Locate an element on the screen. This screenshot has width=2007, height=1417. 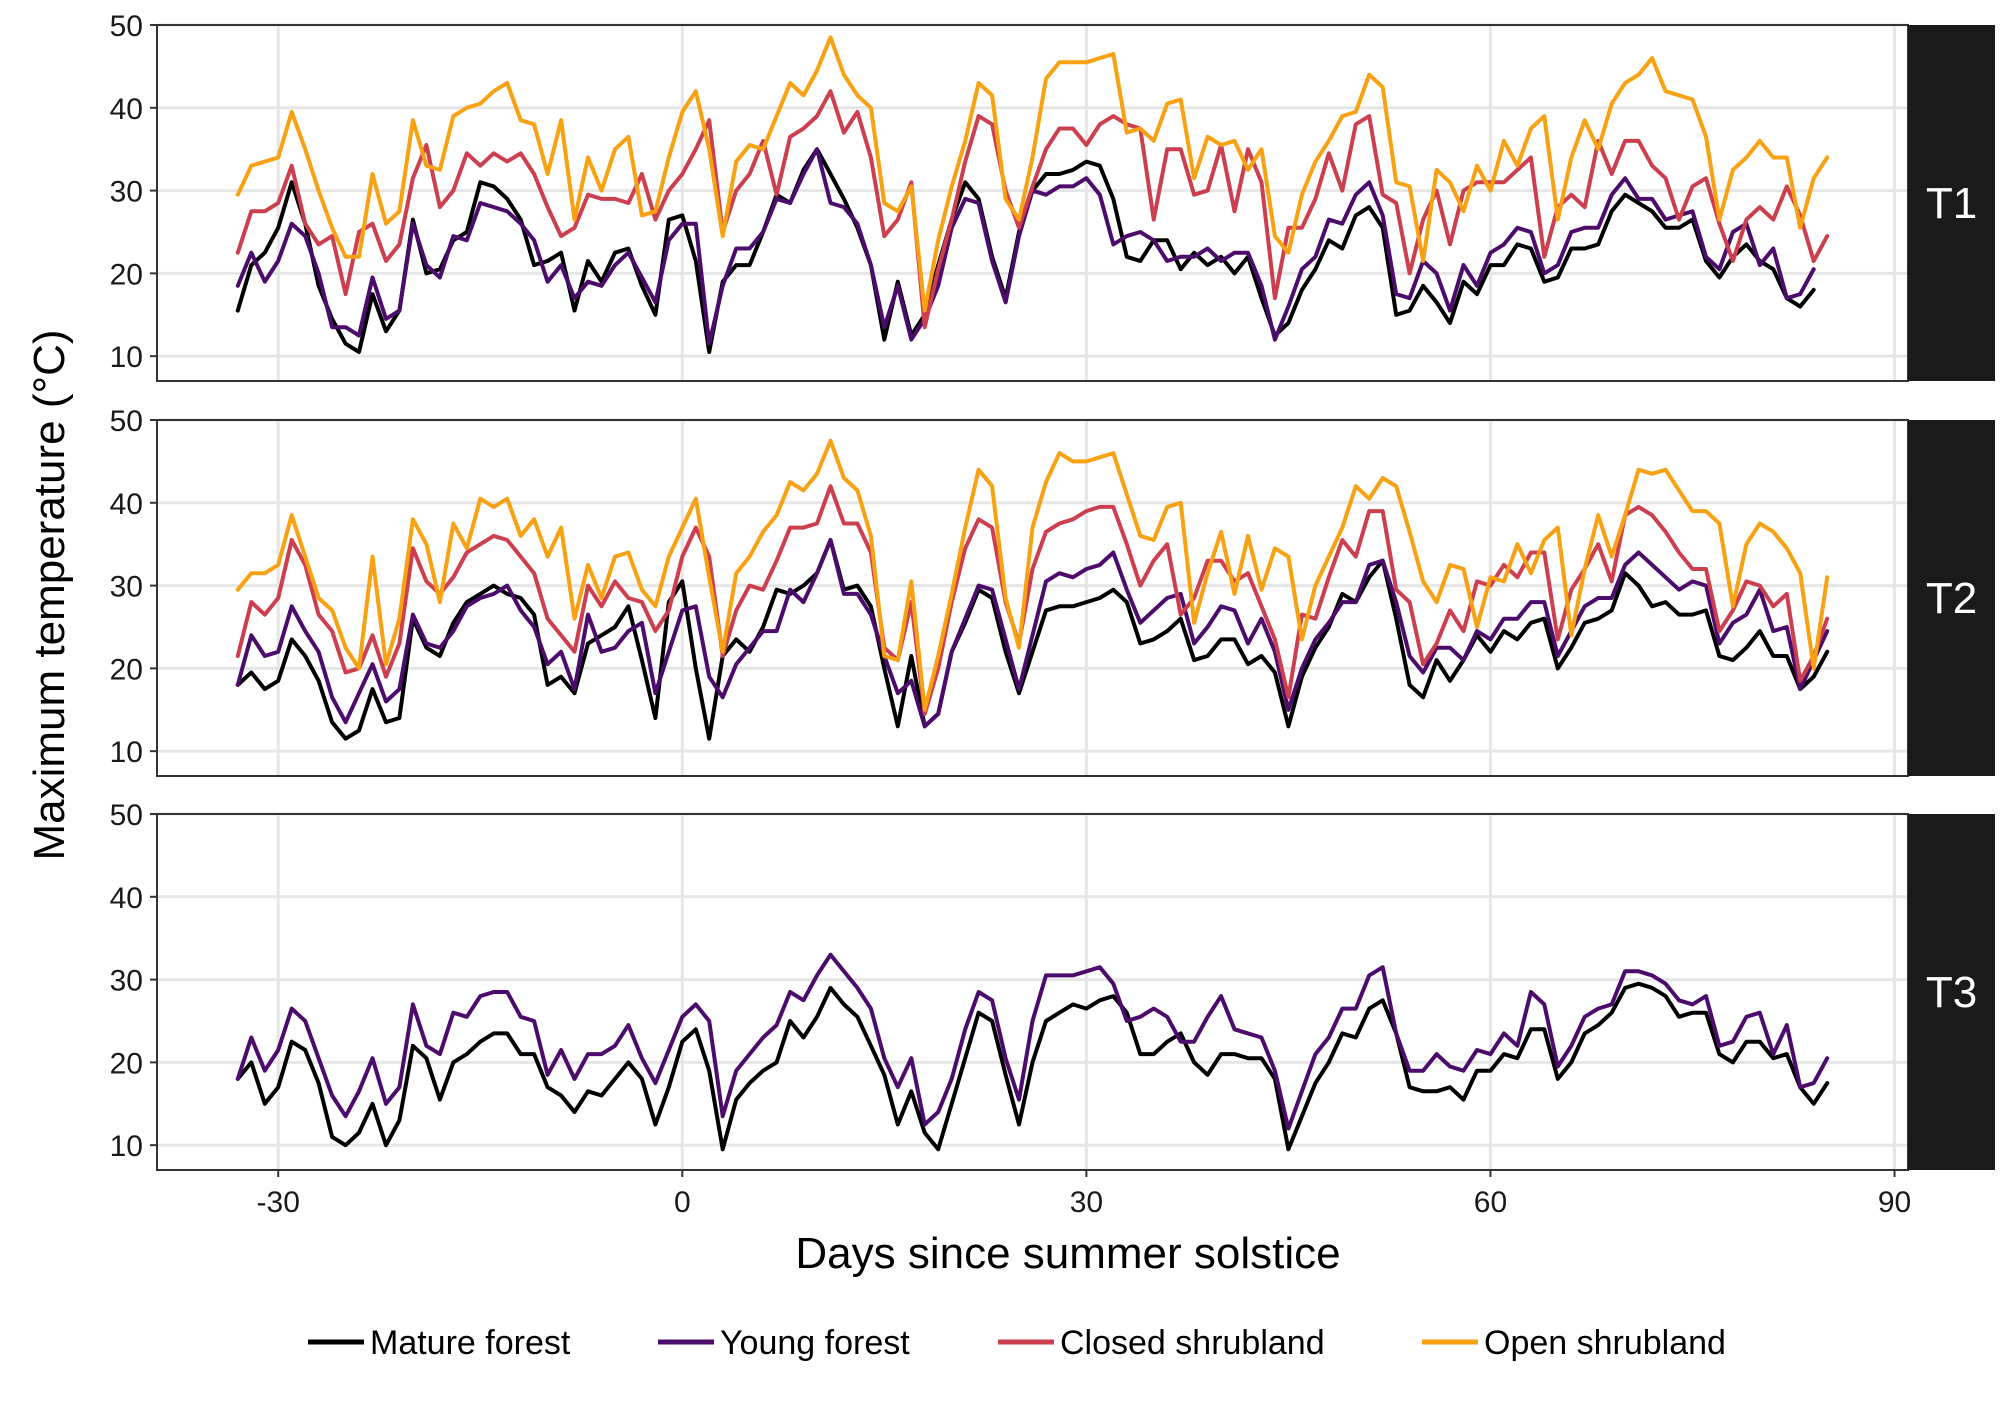
facet-strip-label: T2 is located at coordinates (1951, 598).